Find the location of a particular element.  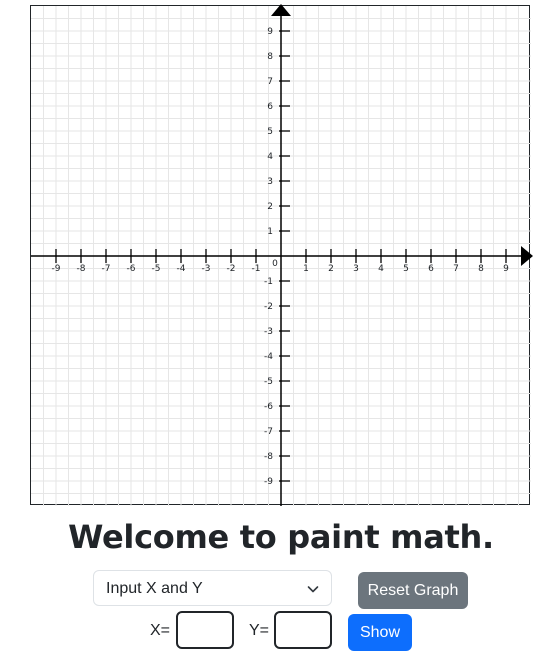

x-input-label: X= is located at coordinates (160, 630).